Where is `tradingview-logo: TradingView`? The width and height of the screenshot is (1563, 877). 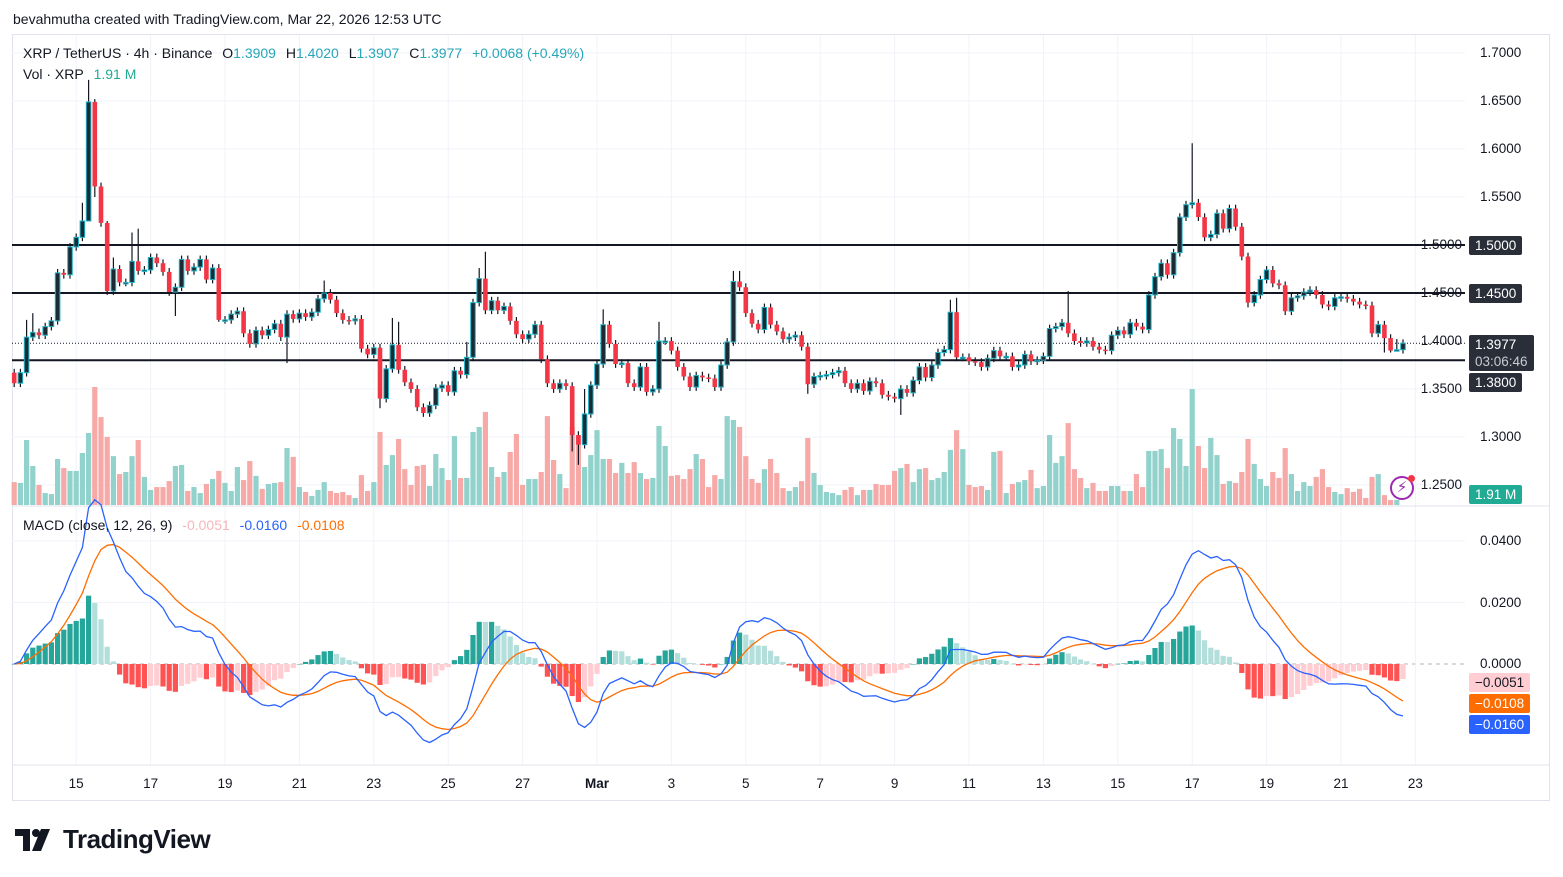 tradingview-logo: TradingView is located at coordinates (113, 839).